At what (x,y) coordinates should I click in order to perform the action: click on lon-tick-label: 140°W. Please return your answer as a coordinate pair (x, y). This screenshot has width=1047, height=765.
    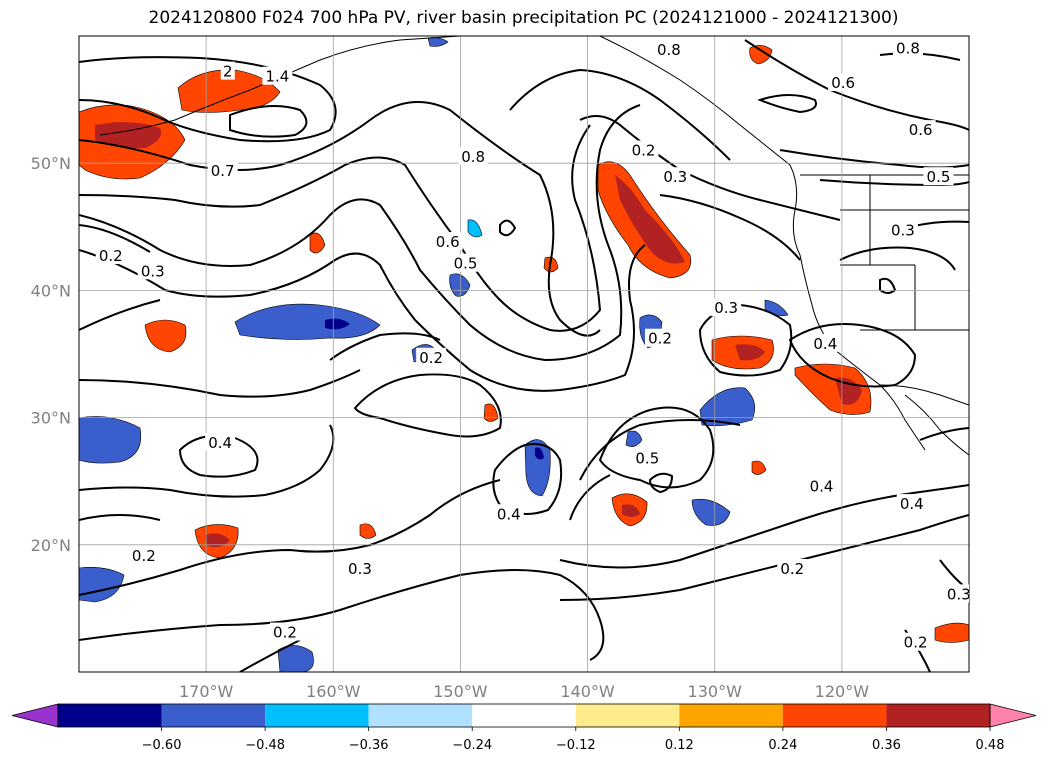
    Looking at the image, I should click on (587, 691).